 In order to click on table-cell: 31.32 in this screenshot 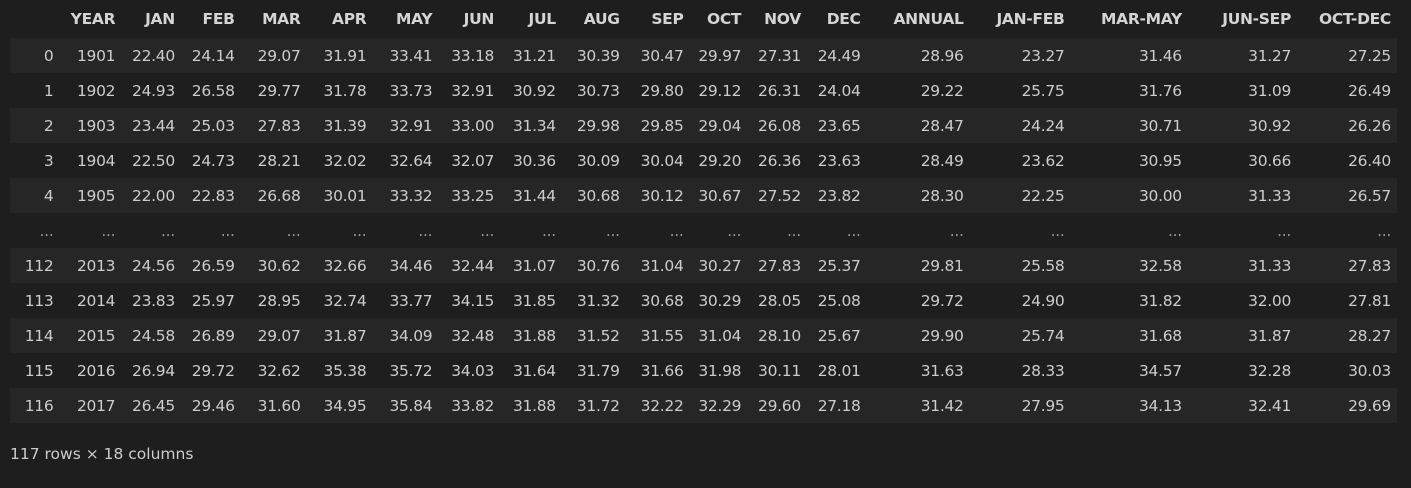, I will do `click(598, 300)`.